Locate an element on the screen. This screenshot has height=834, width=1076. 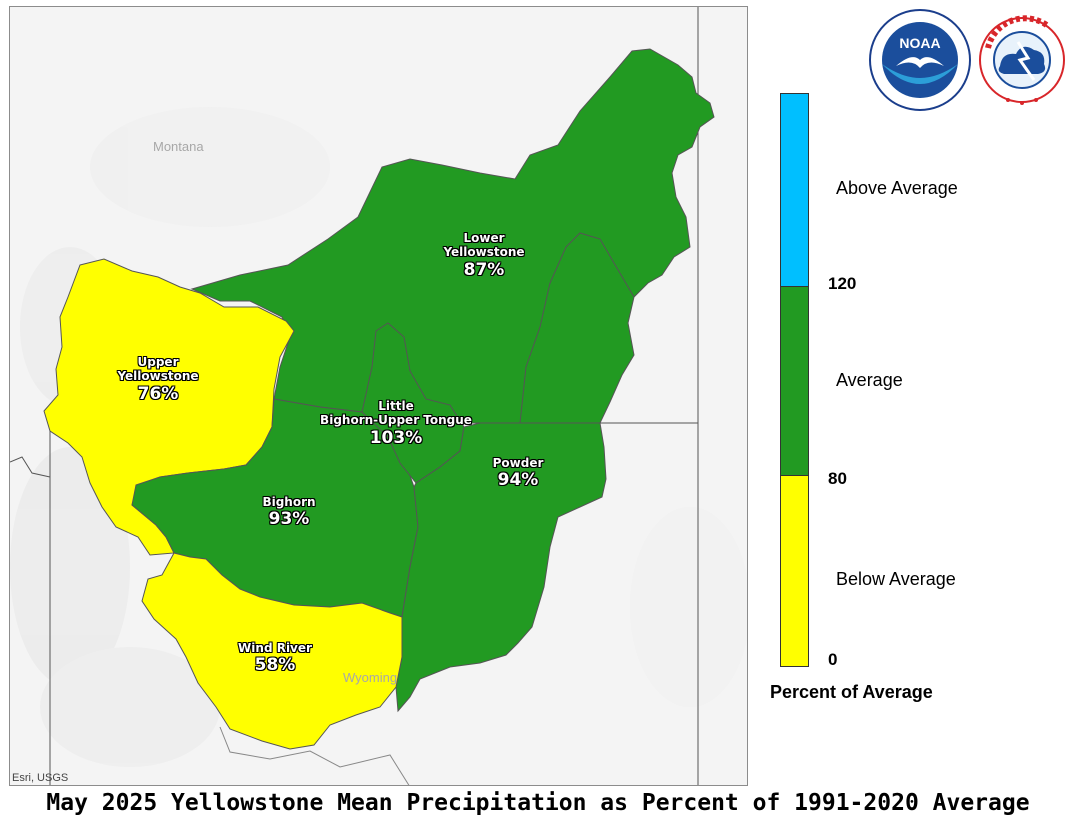
basin-label-lower-yellowstone: Lower Yellowstone 87% is located at coordinates (483, 255).